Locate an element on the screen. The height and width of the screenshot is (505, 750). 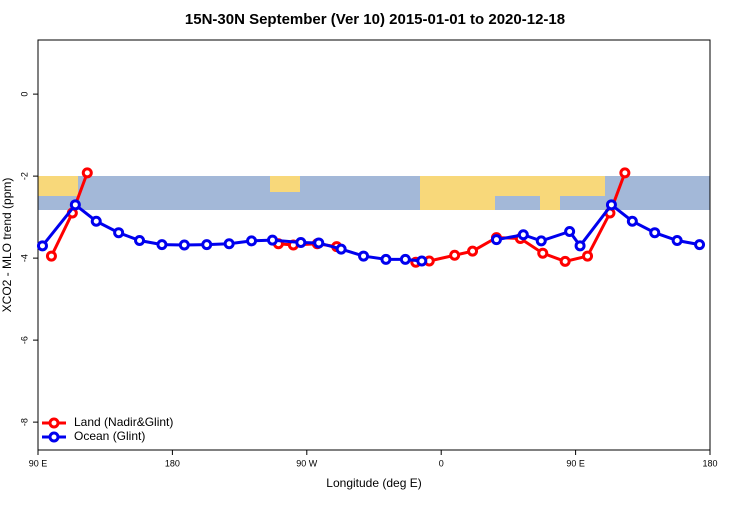
x-tick-label: 0 is located at coordinates (441, 463).